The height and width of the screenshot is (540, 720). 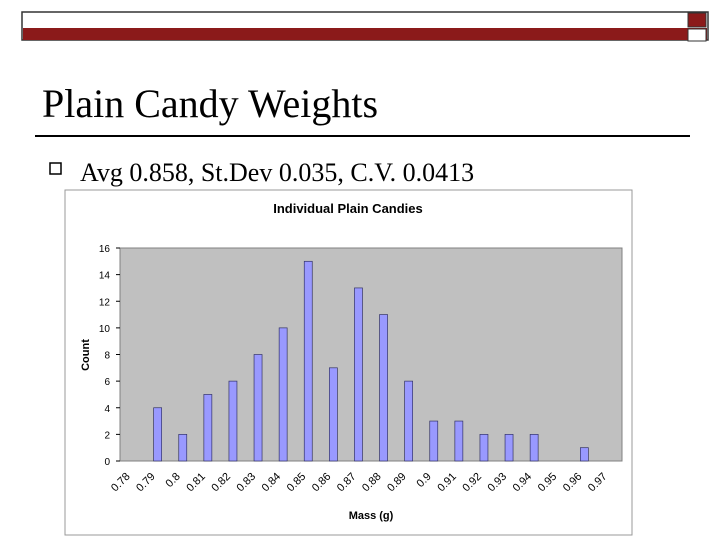 What do you see at coordinates (107, 409) in the screenshot?
I see `y-tick-label: 4` at bounding box center [107, 409].